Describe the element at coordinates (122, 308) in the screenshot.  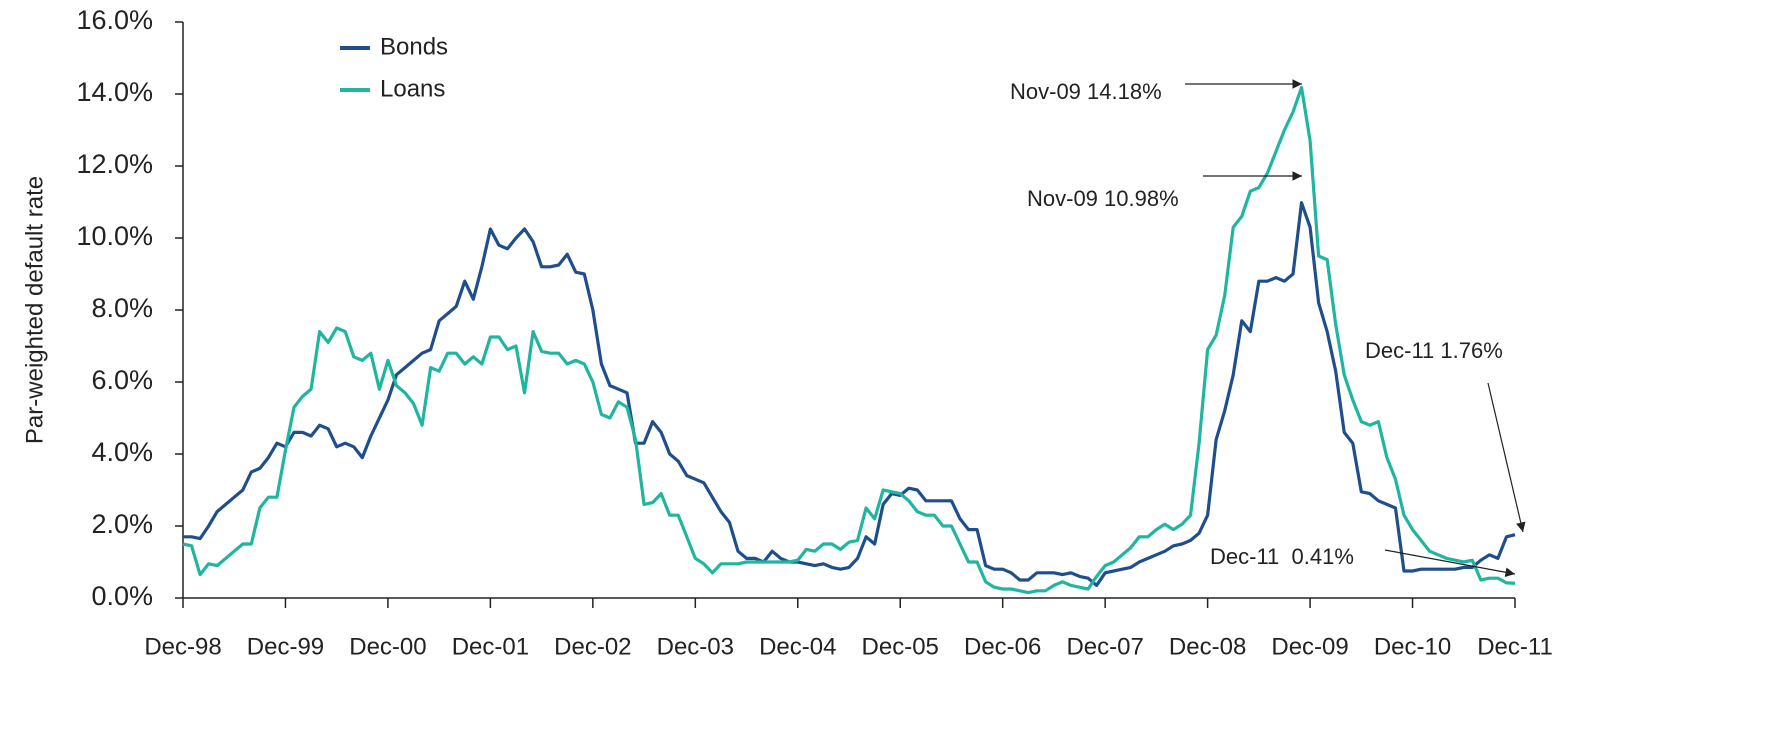
I see `y-tick-label: 8.0%` at that location.